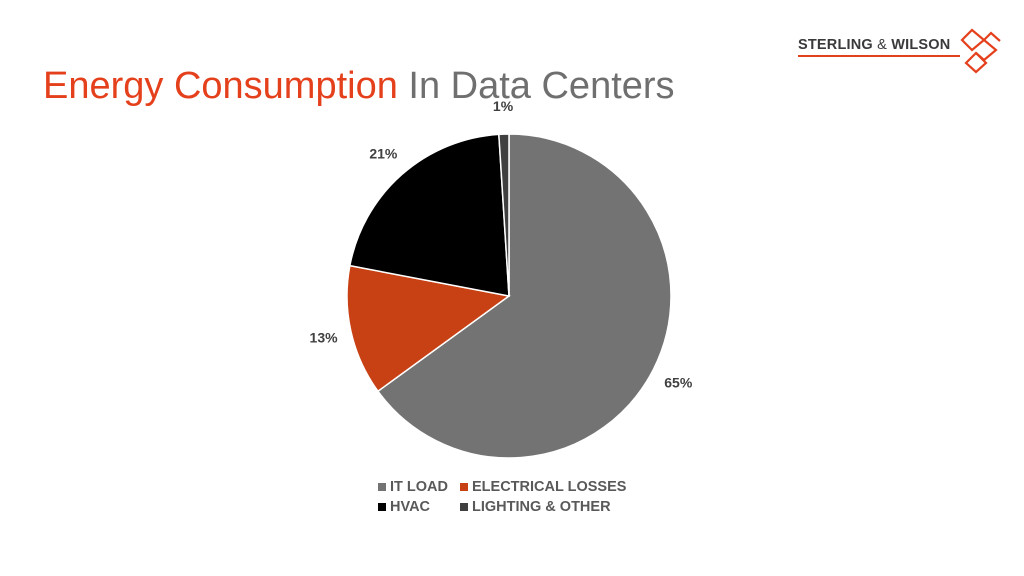 This screenshot has height=576, width=1024. I want to click on slide-title-rest: In Data Centers, so click(536, 86).